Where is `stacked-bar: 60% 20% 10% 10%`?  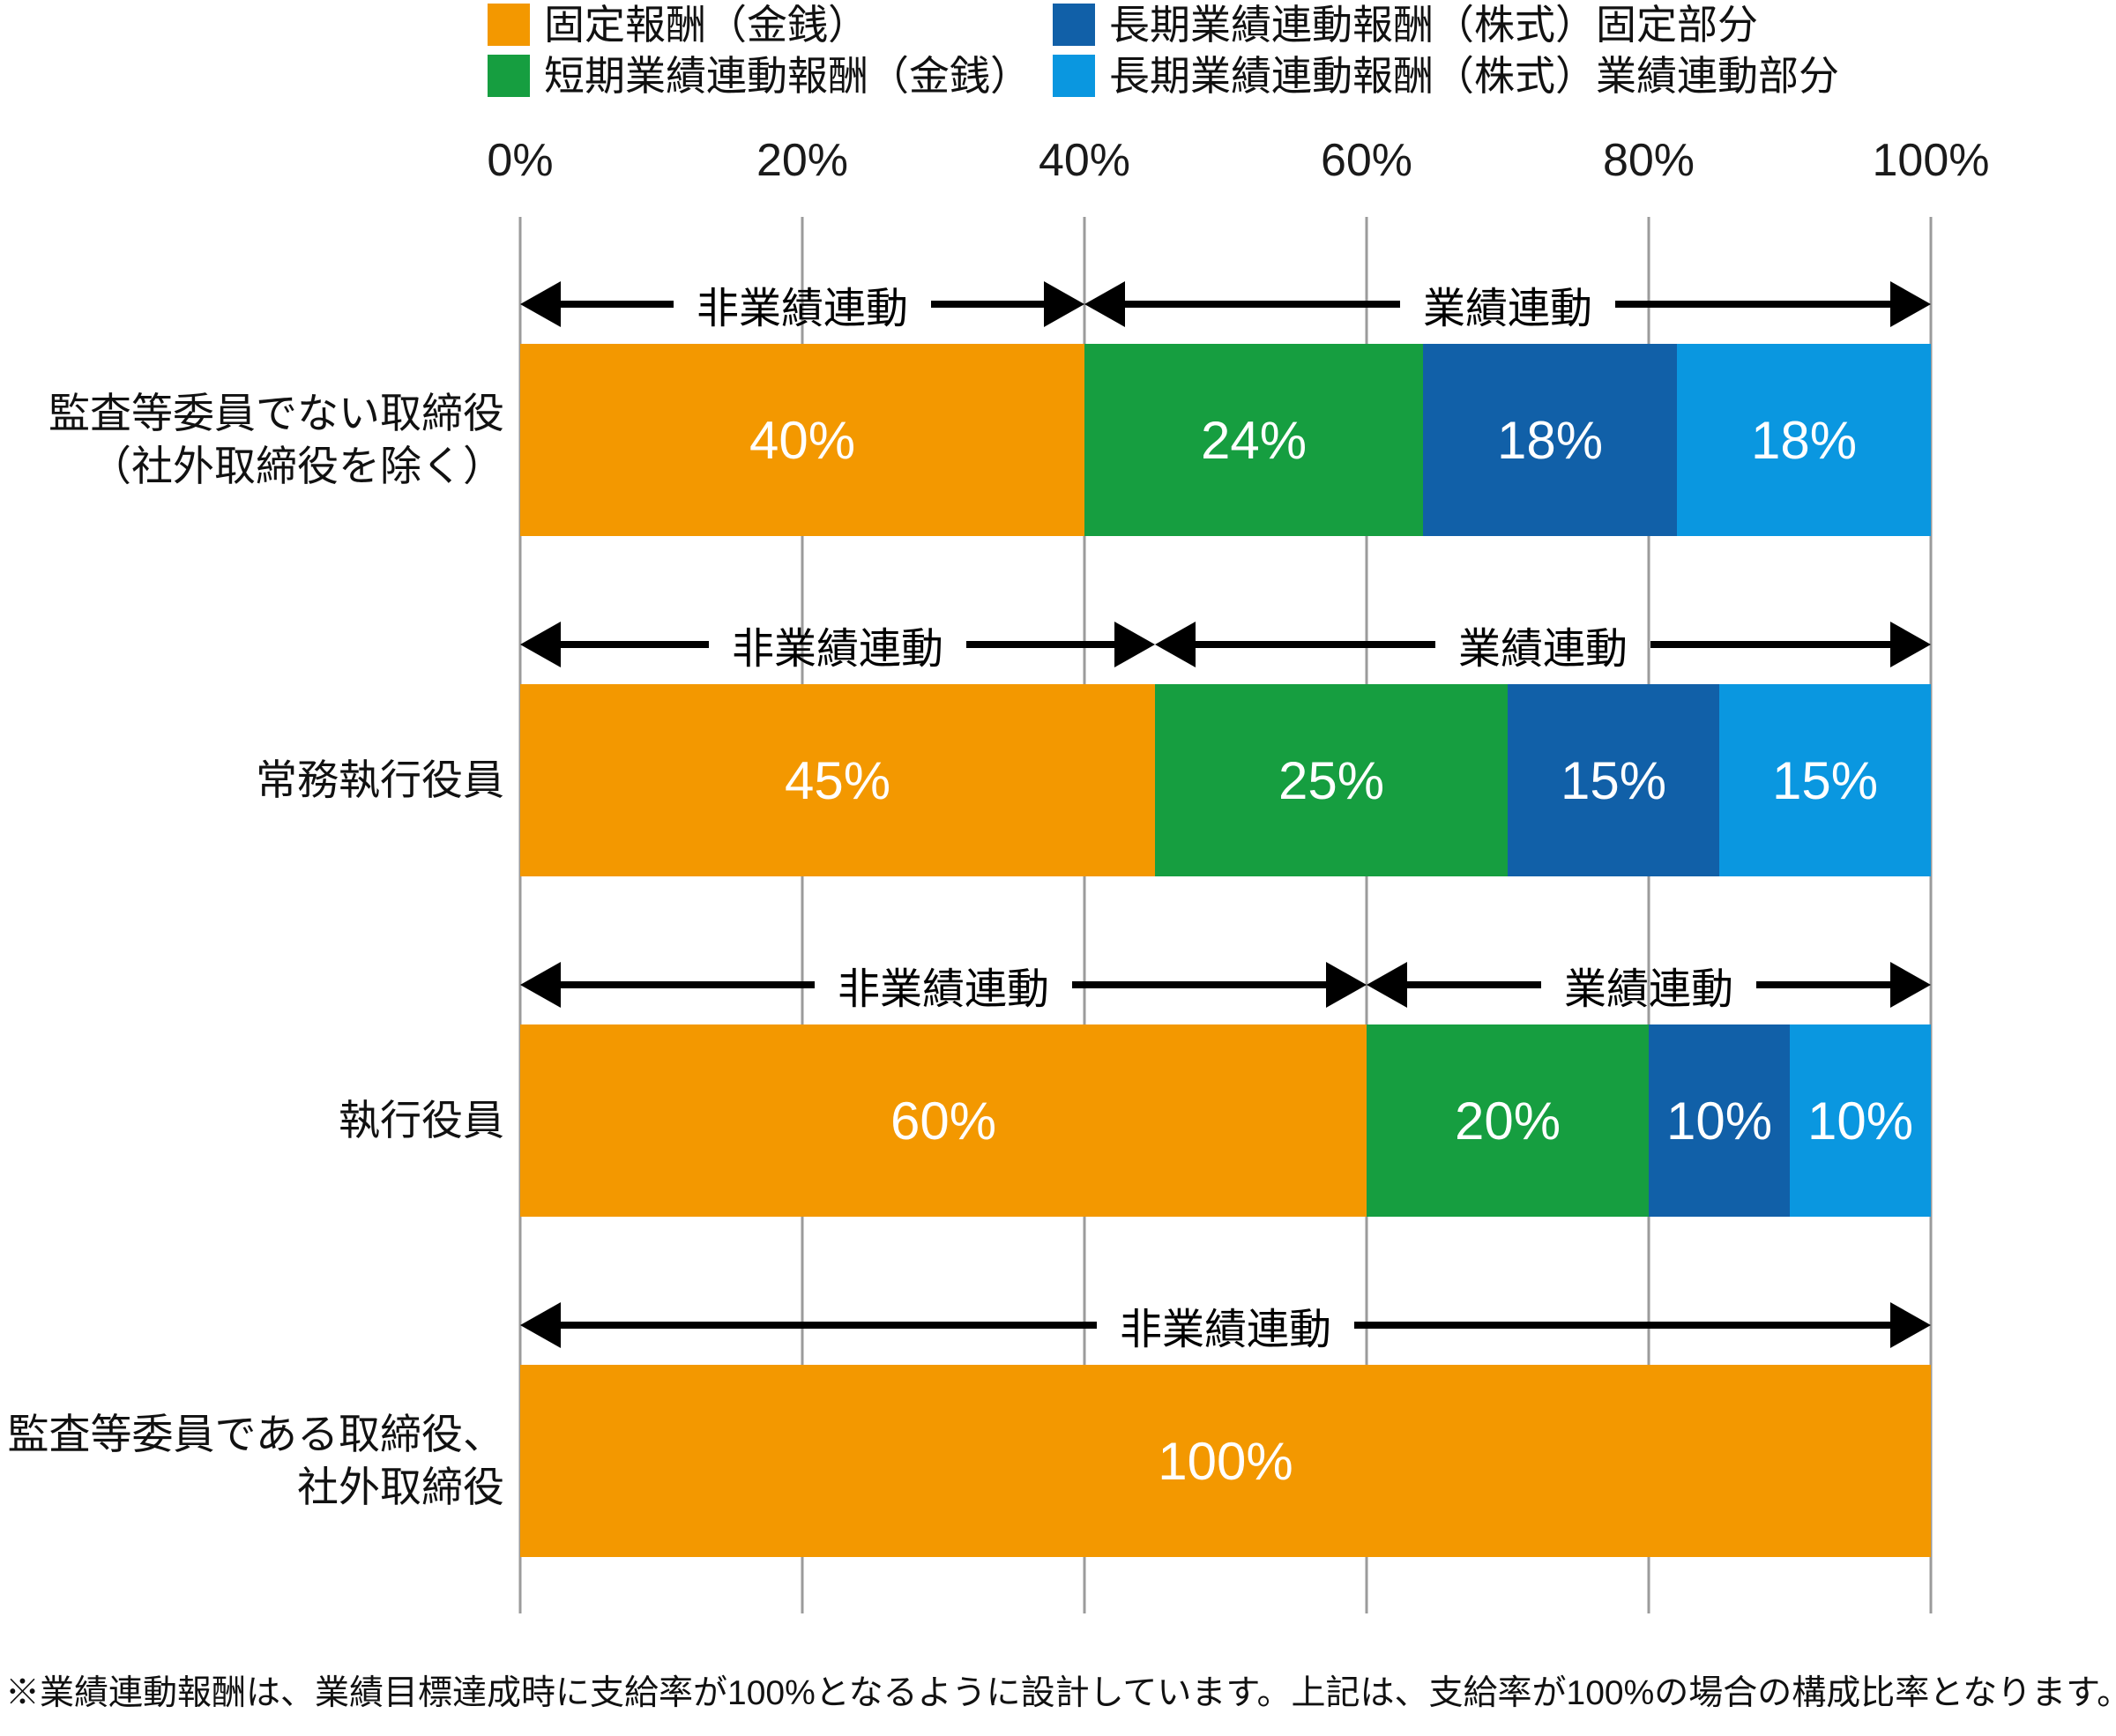 stacked-bar: 60% 20% 10% 10% is located at coordinates (1225, 1120).